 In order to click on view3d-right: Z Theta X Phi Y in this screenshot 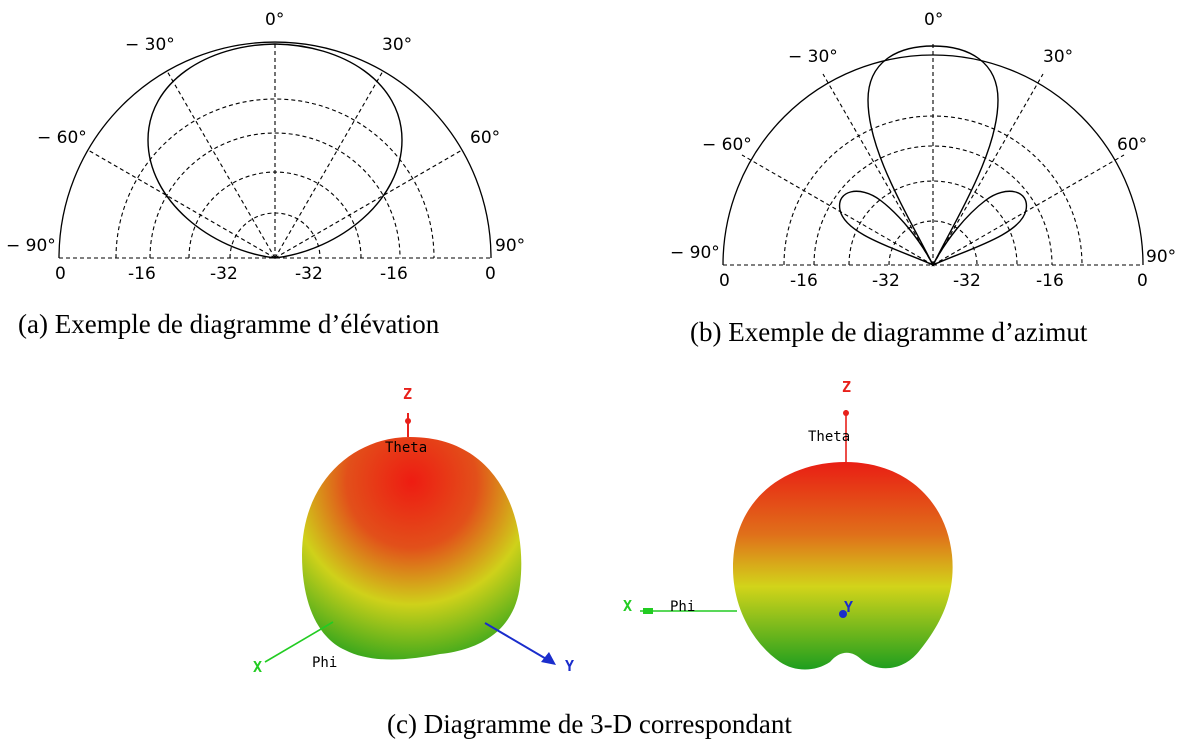, I will do `click(788, 524)`.